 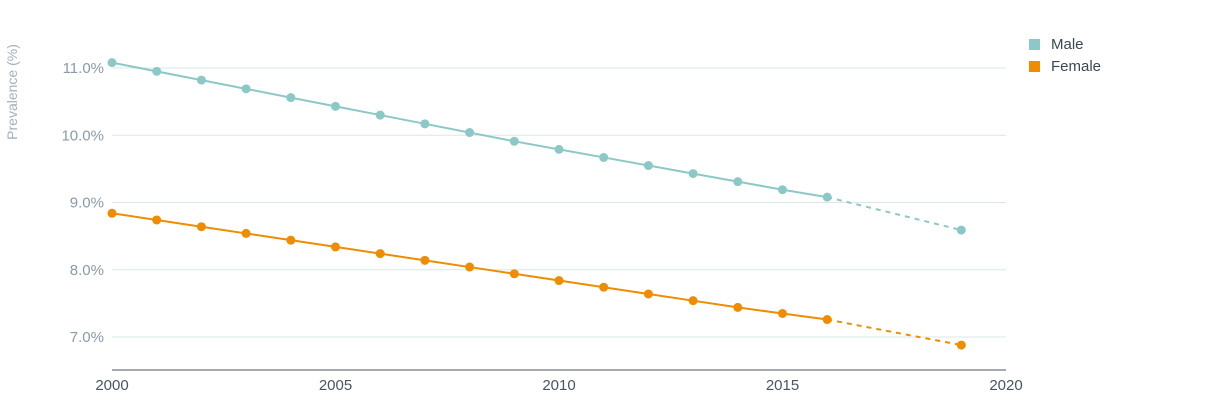 What do you see at coordinates (894, 332) in the screenshot?
I see `projection-line-female` at bounding box center [894, 332].